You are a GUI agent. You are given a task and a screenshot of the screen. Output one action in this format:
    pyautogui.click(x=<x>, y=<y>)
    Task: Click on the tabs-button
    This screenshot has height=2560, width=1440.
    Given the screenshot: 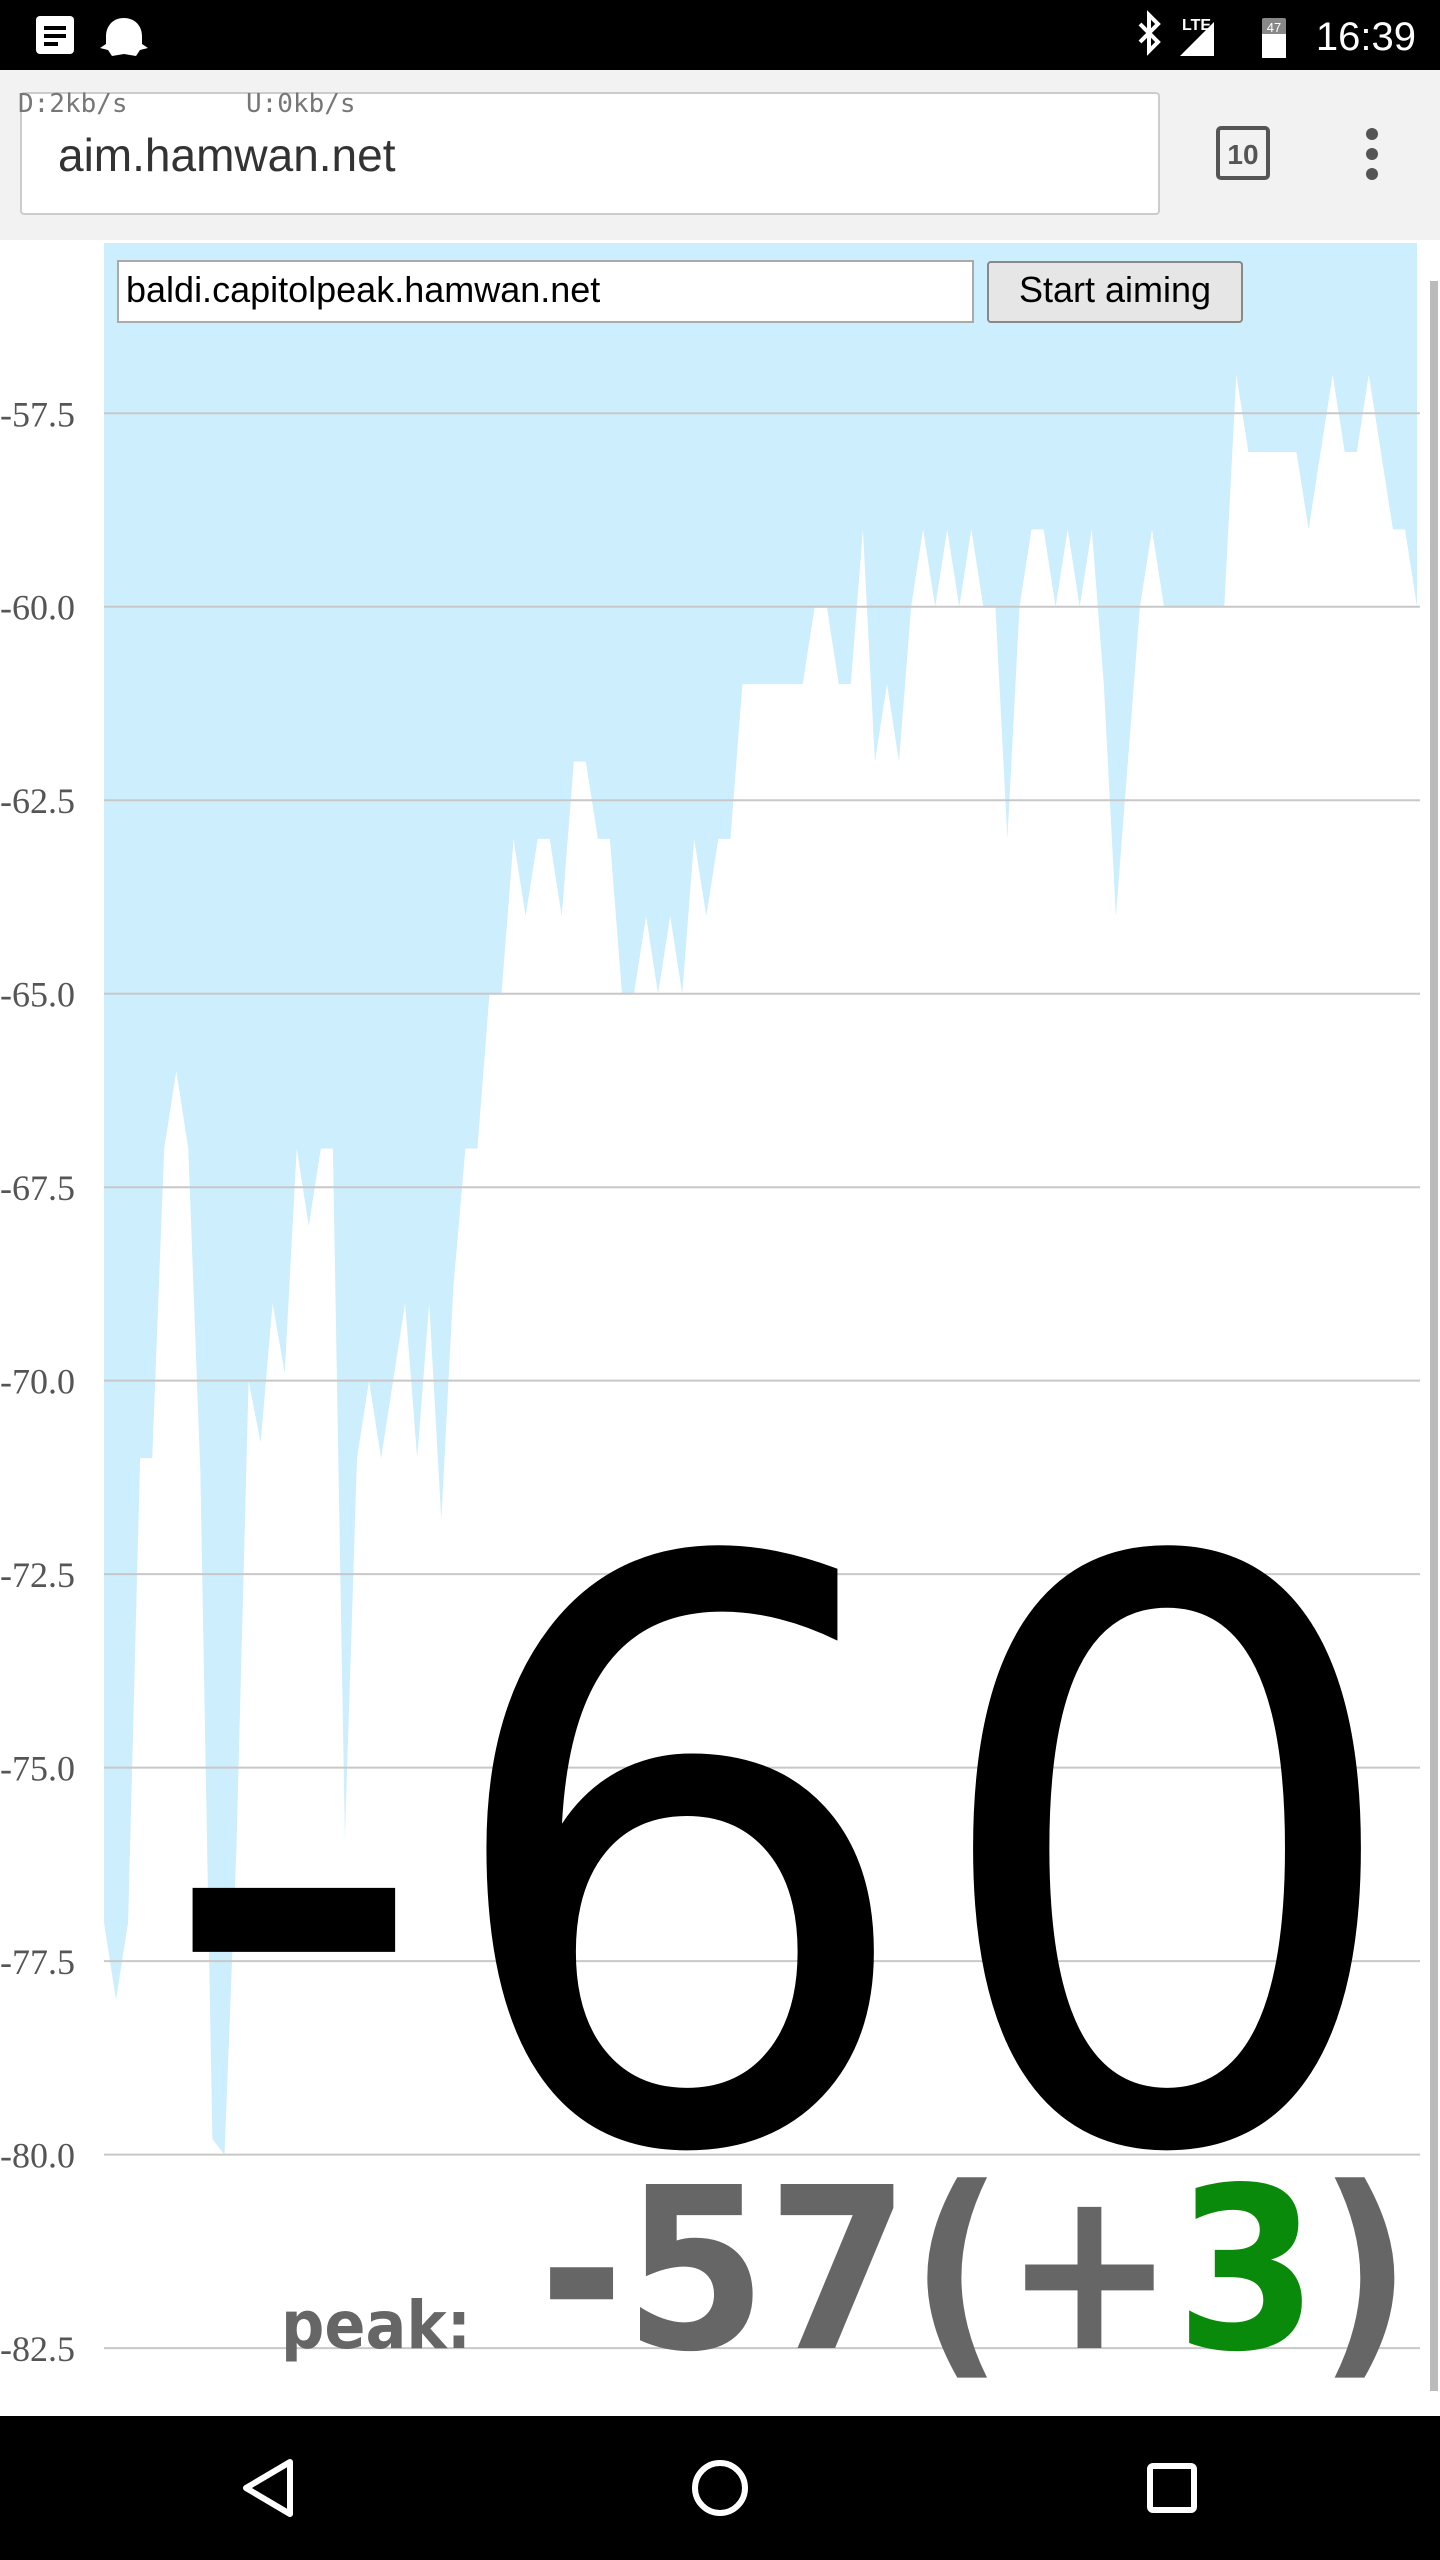 What is the action you would take?
    pyautogui.click(x=1243, y=153)
    